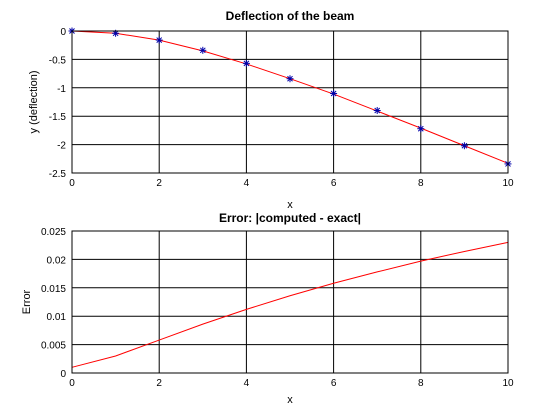  Describe the element at coordinates (63, 374) in the screenshot. I see `error-plot-y-tick-label: 0` at that location.